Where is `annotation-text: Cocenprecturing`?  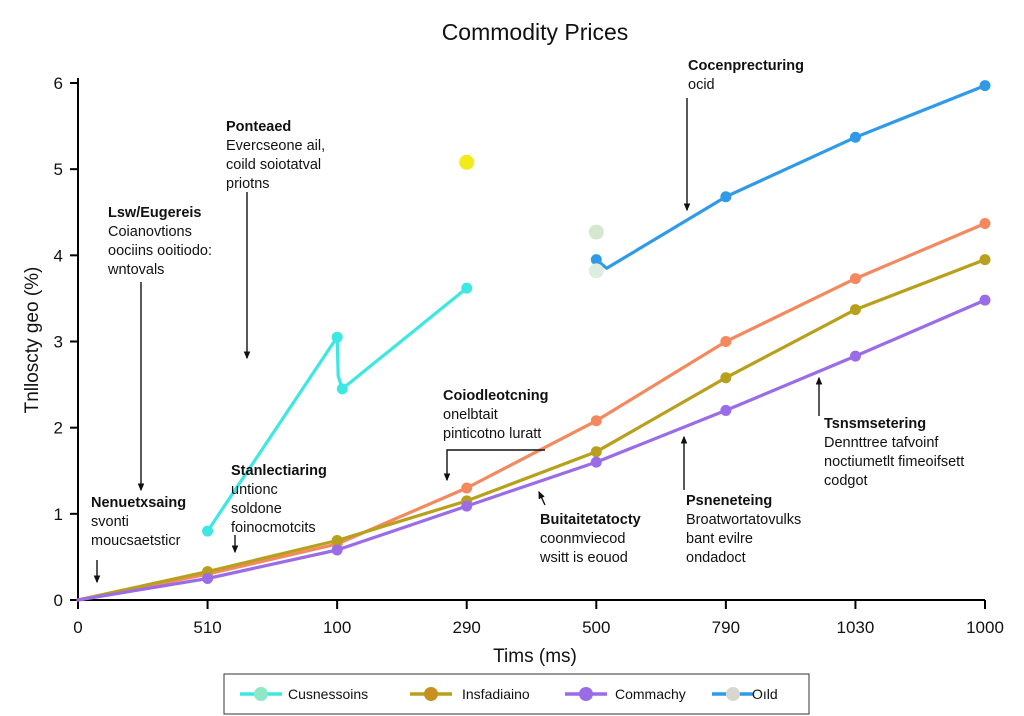 annotation-text: Cocenprecturing is located at coordinates (746, 66).